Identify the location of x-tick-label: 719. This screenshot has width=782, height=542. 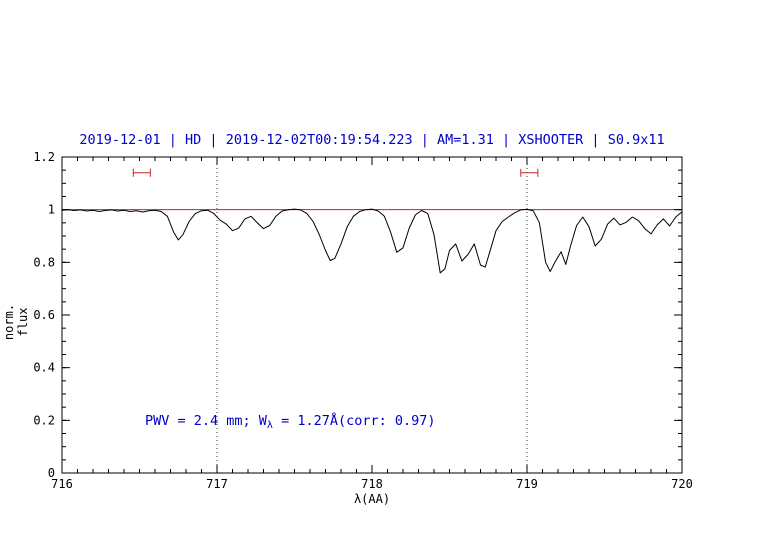
(527, 484).